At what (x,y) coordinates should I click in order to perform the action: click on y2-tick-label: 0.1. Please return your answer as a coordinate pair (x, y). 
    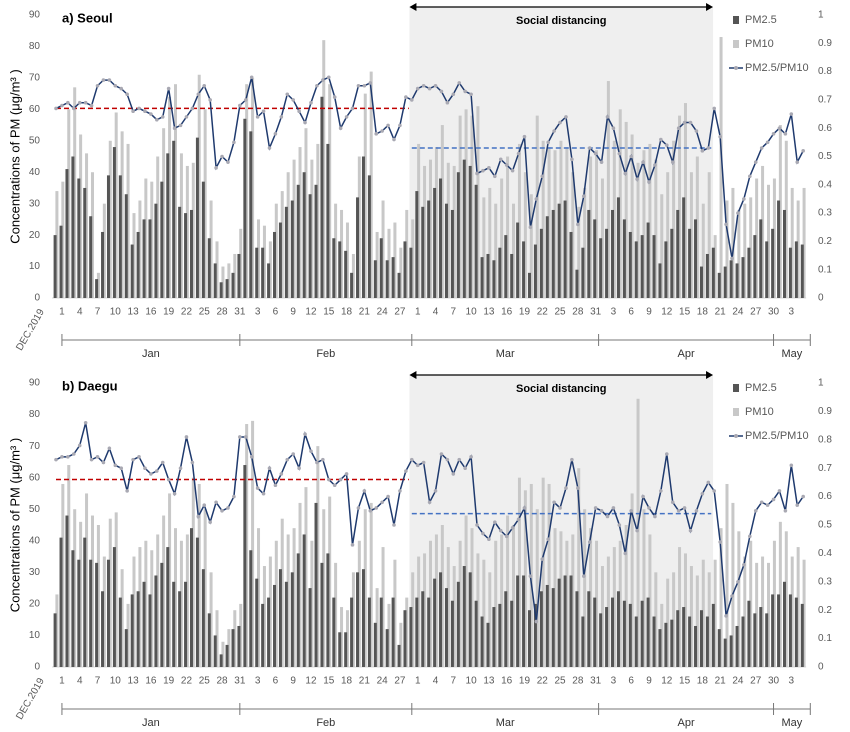
    Looking at the image, I should click on (825, 638).